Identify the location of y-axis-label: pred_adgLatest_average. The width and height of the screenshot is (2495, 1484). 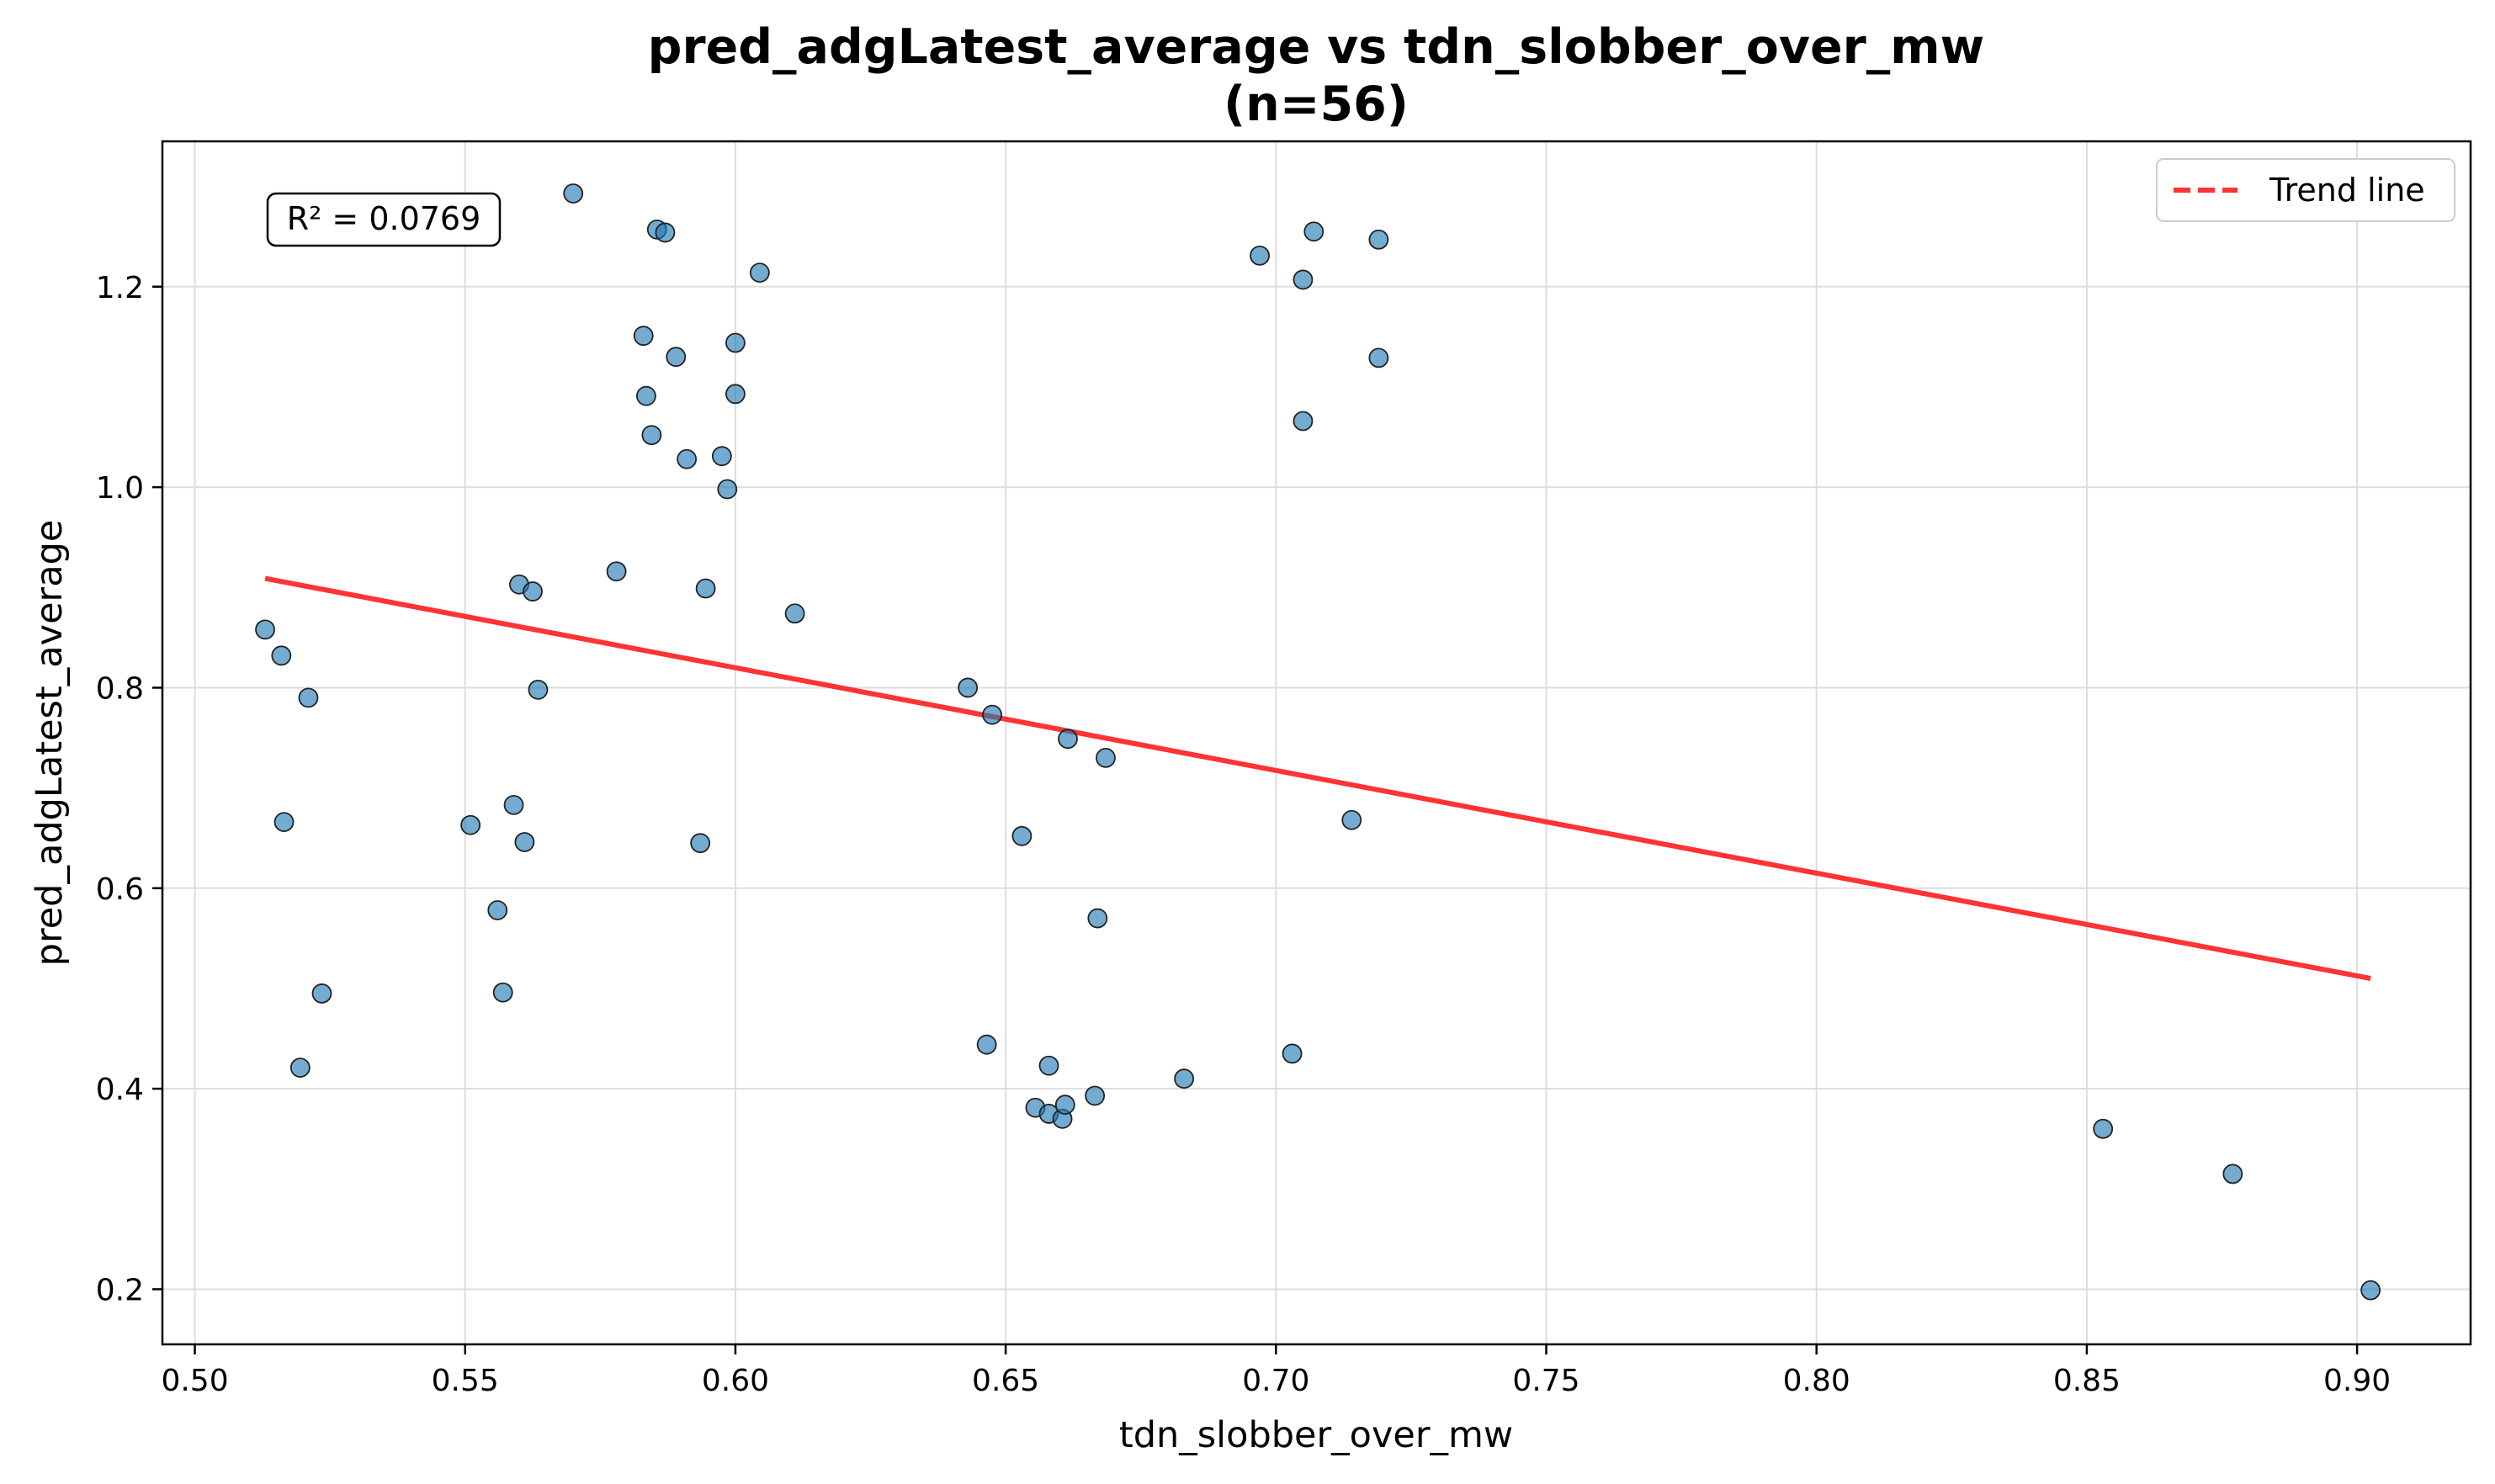
(50, 743).